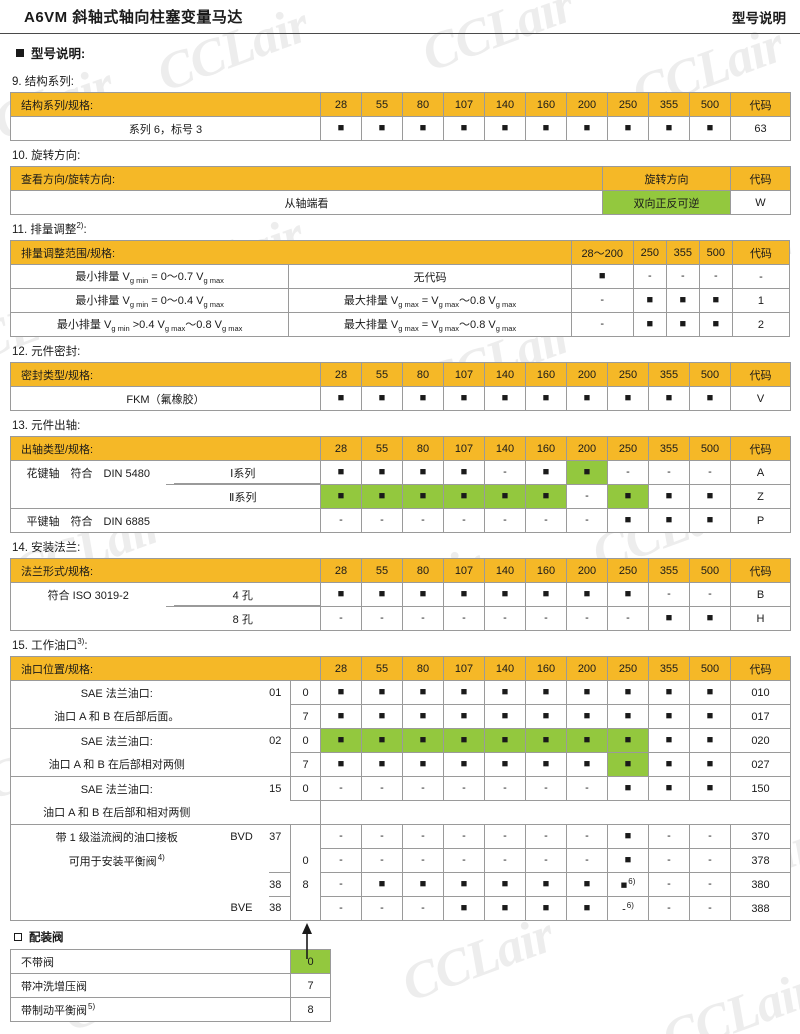 This screenshot has height=1034, width=800. What do you see at coordinates (587, 668) in the screenshot?
I see `col-size-200: 200` at bounding box center [587, 668].